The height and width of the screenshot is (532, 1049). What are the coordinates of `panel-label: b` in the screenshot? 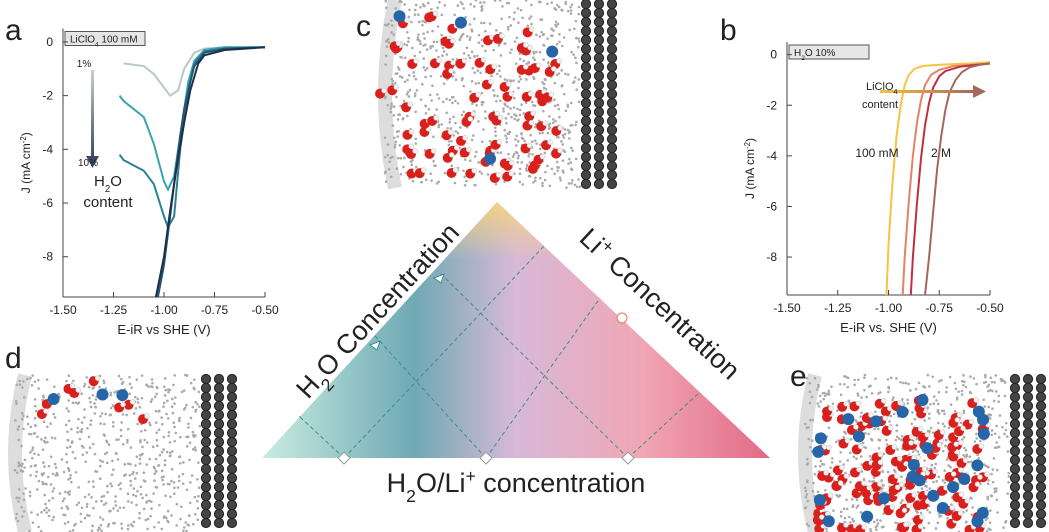 It's located at (728, 30).